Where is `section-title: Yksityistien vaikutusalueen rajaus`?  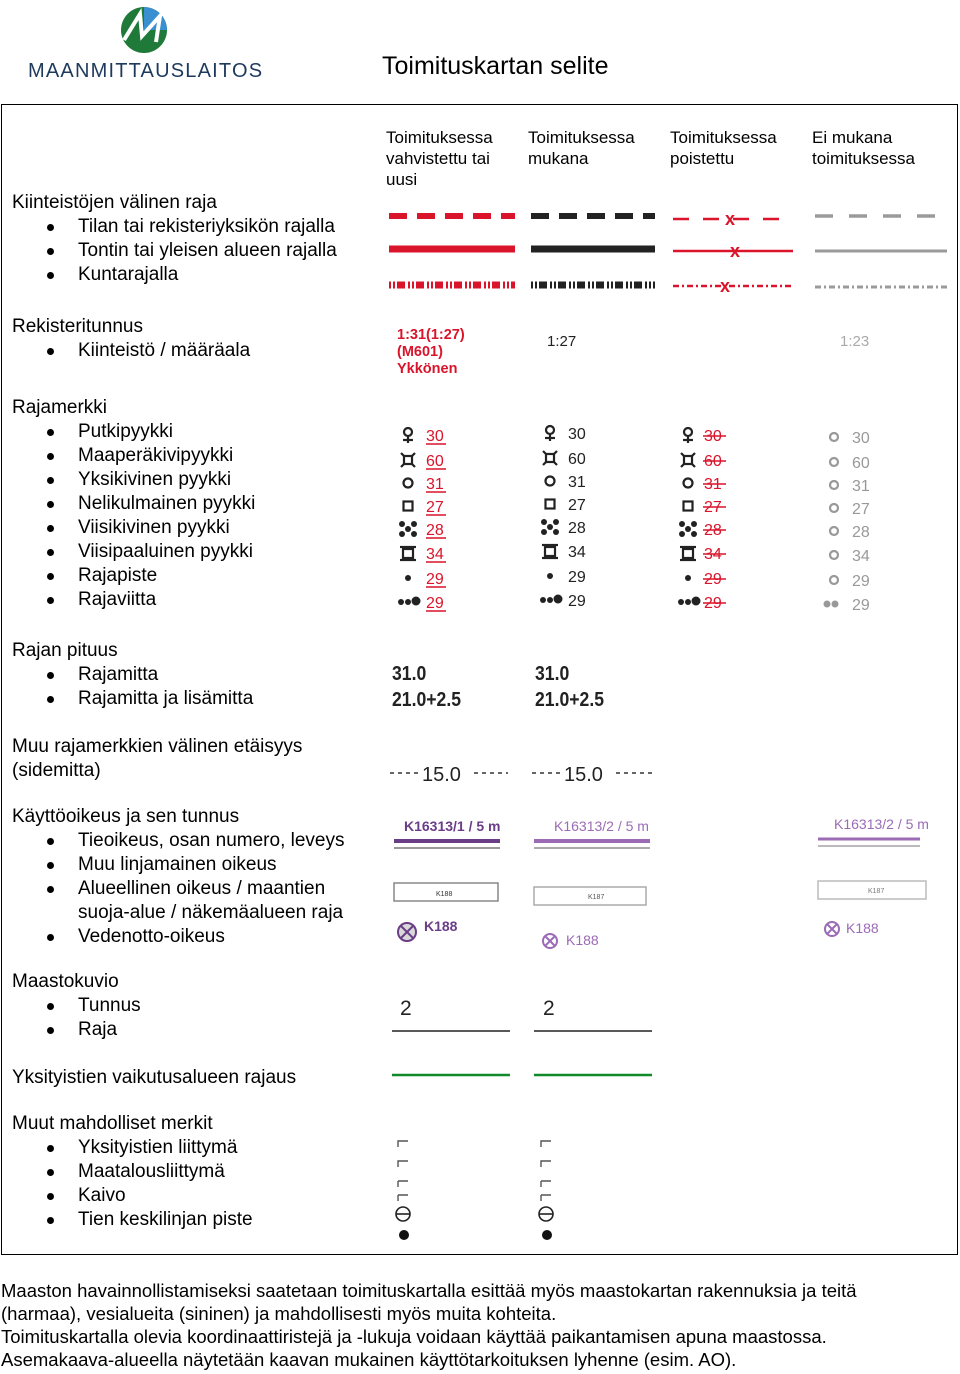
section-title: Yksityistien vaikutusalueen rajaus is located at coordinates (154, 1077).